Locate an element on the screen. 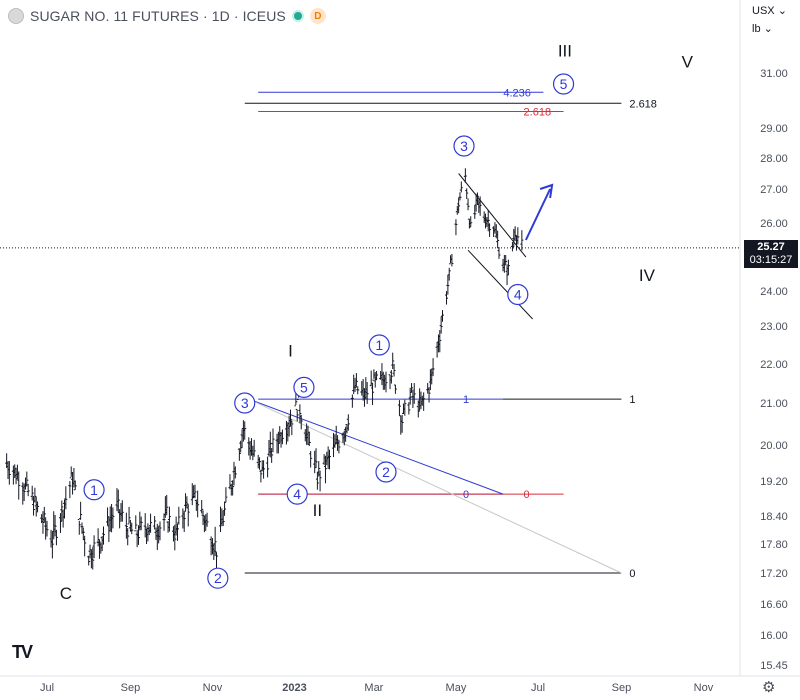  trendline is located at coordinates (376, 446).